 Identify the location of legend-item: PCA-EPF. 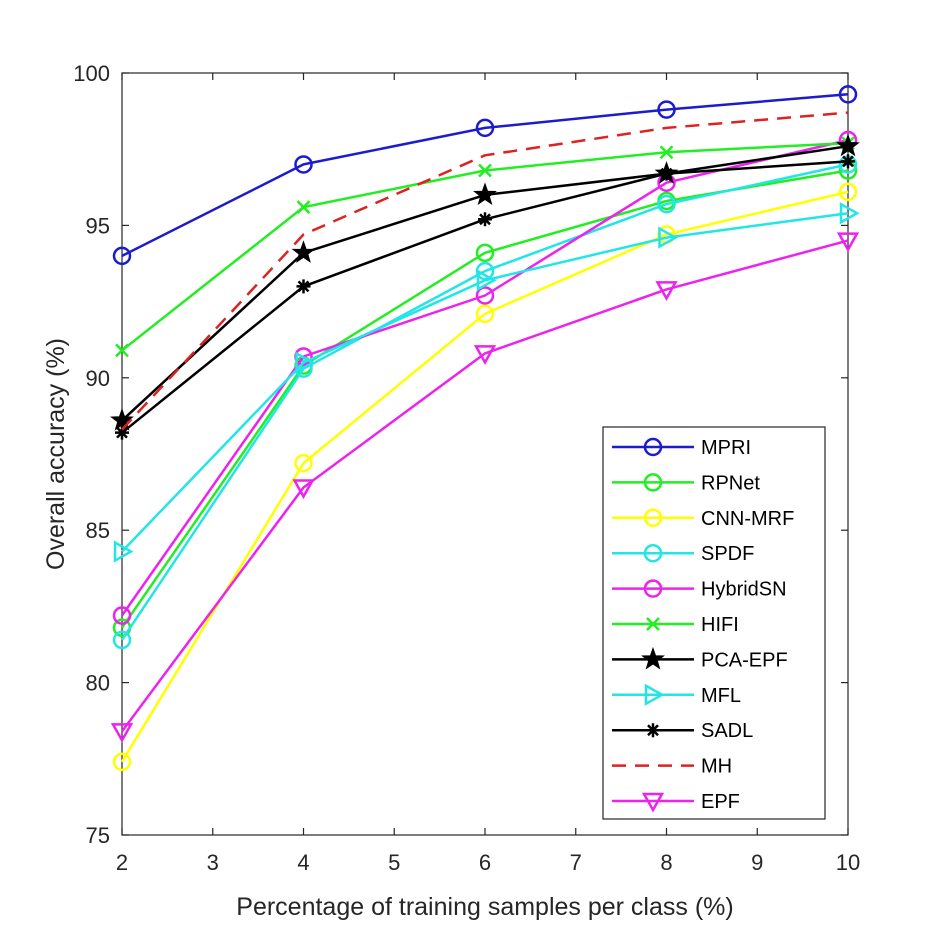
(700, 658).